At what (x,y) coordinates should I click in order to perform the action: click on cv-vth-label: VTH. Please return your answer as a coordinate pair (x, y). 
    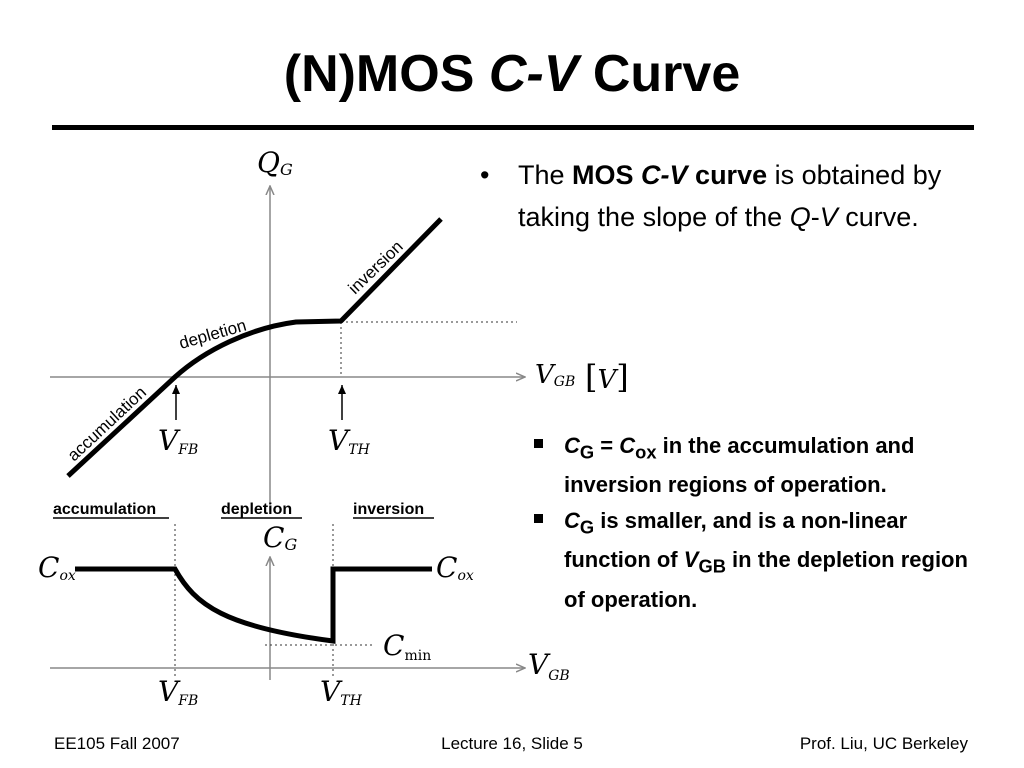
    Looking at the image, I should click on (341, 692).